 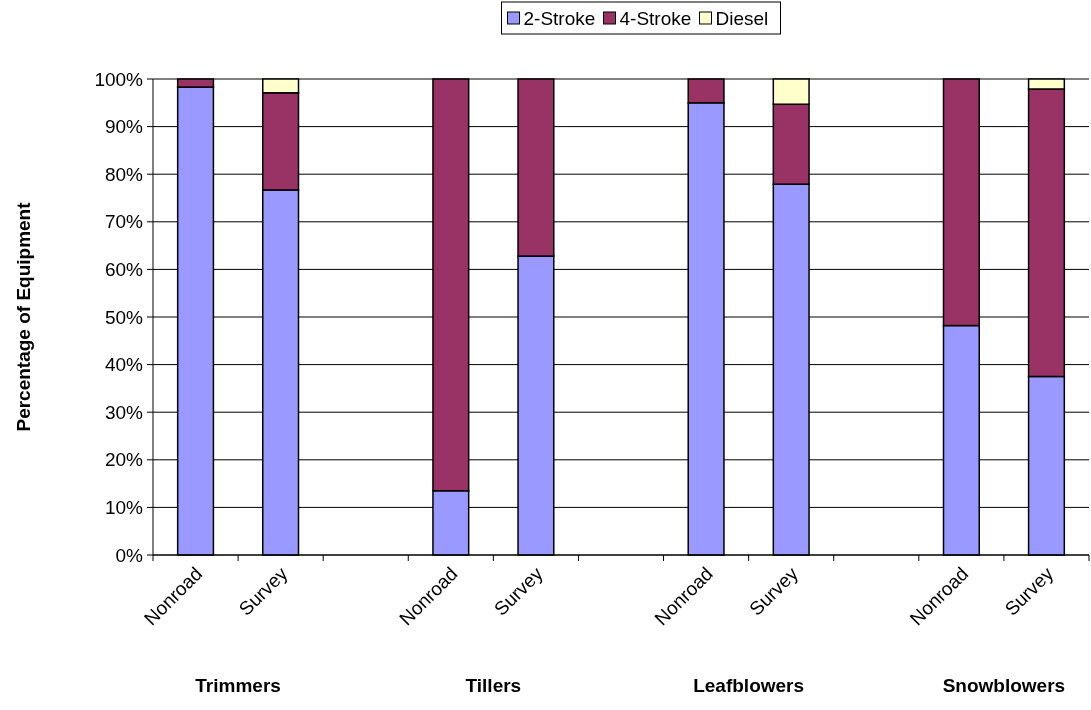 I want to click on text: Tillers, so click(x=493, y=685).